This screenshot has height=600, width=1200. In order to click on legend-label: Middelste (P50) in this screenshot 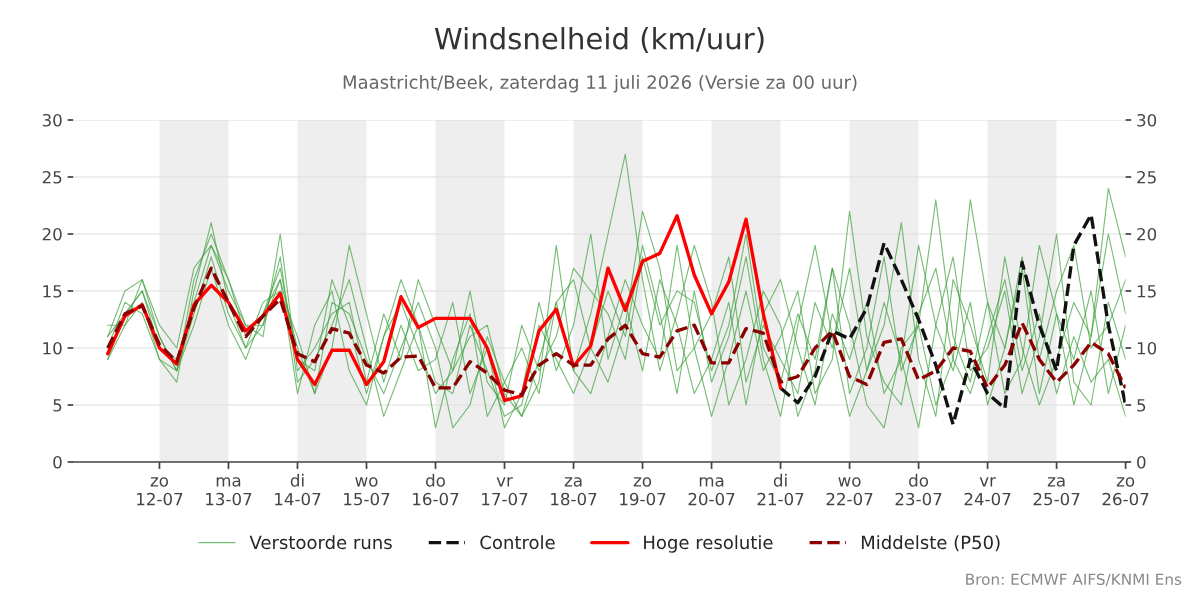, I will do `click(930, 543)`.